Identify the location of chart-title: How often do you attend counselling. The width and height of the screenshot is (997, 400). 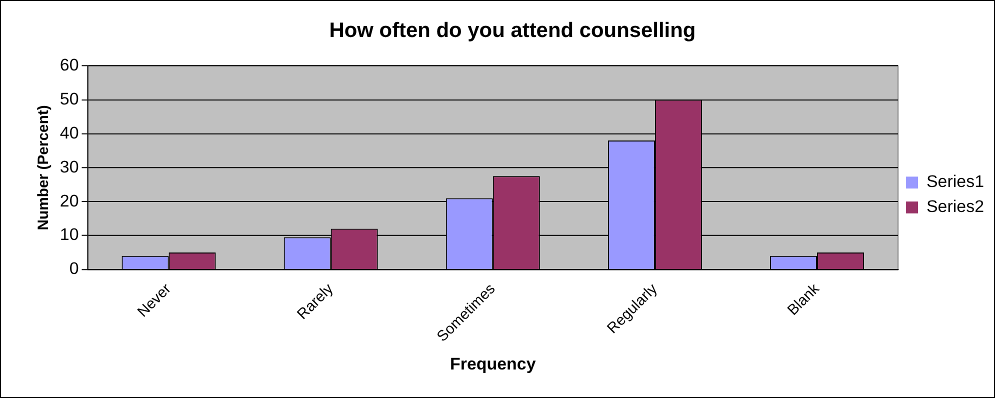
(512, 30).